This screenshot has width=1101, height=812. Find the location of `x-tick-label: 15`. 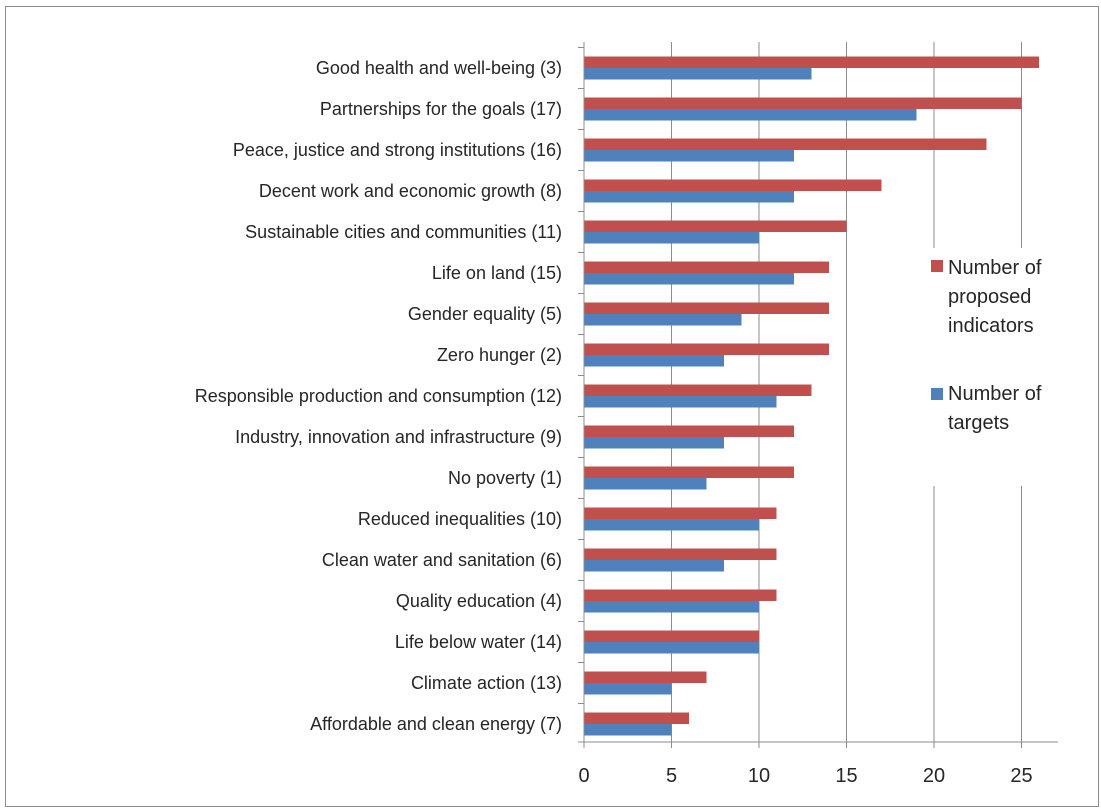

x-tick-label: 15 is located at coordinates (846, 776).